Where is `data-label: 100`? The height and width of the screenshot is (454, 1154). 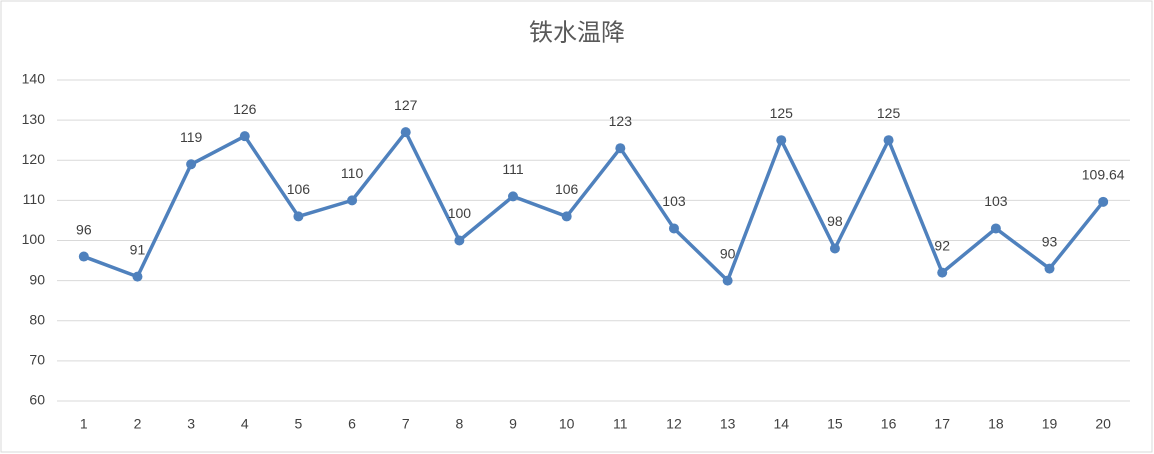 data-label: 100 is located at coordinates (460, 213).